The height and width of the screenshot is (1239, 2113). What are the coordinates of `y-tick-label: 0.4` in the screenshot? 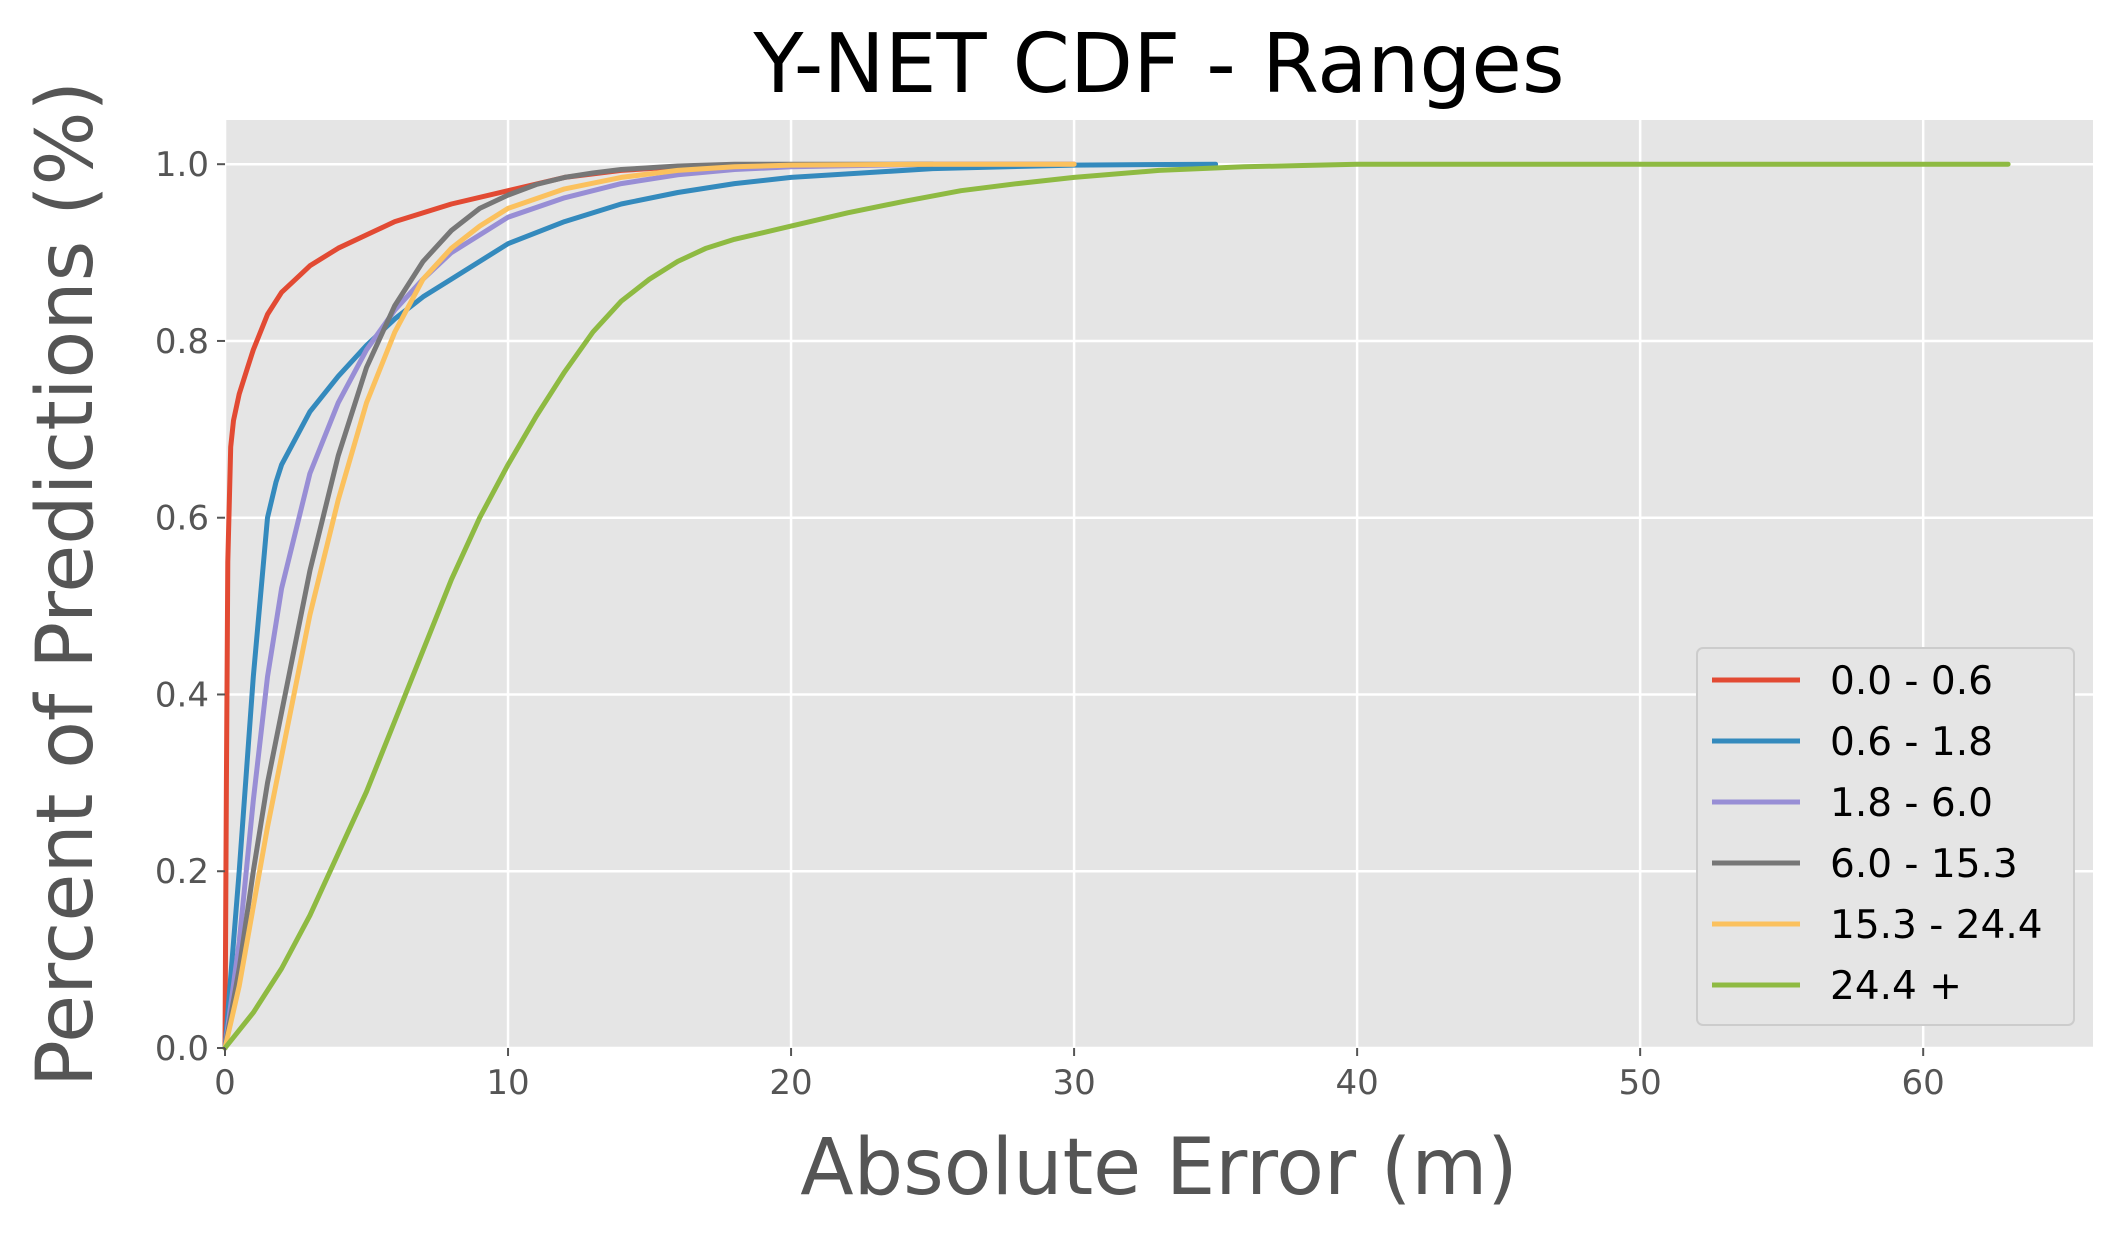 It's located at (182, 695).